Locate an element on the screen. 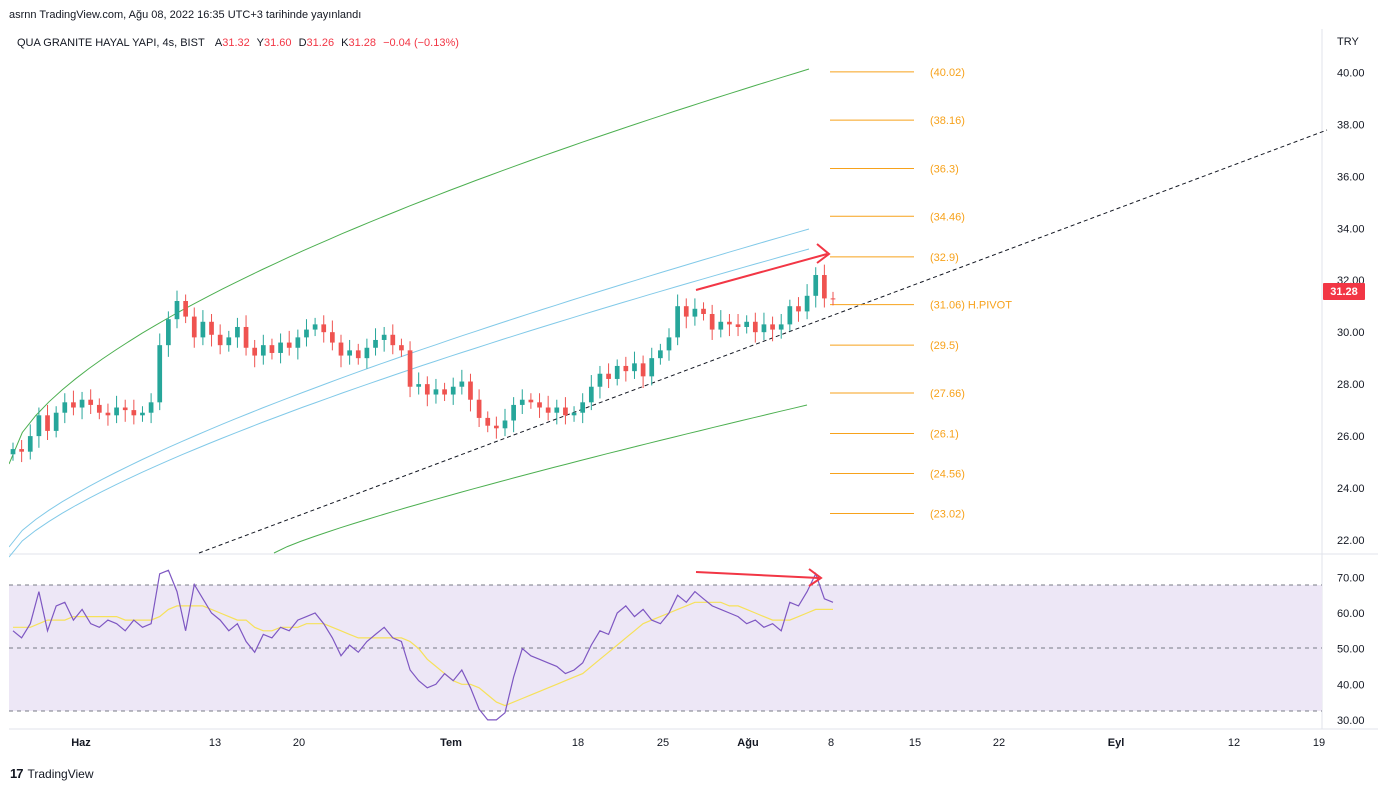 This screenshot has width=1386, height=791. rsi-tick-label: 30.00 is located at coordinates (1351, 721).